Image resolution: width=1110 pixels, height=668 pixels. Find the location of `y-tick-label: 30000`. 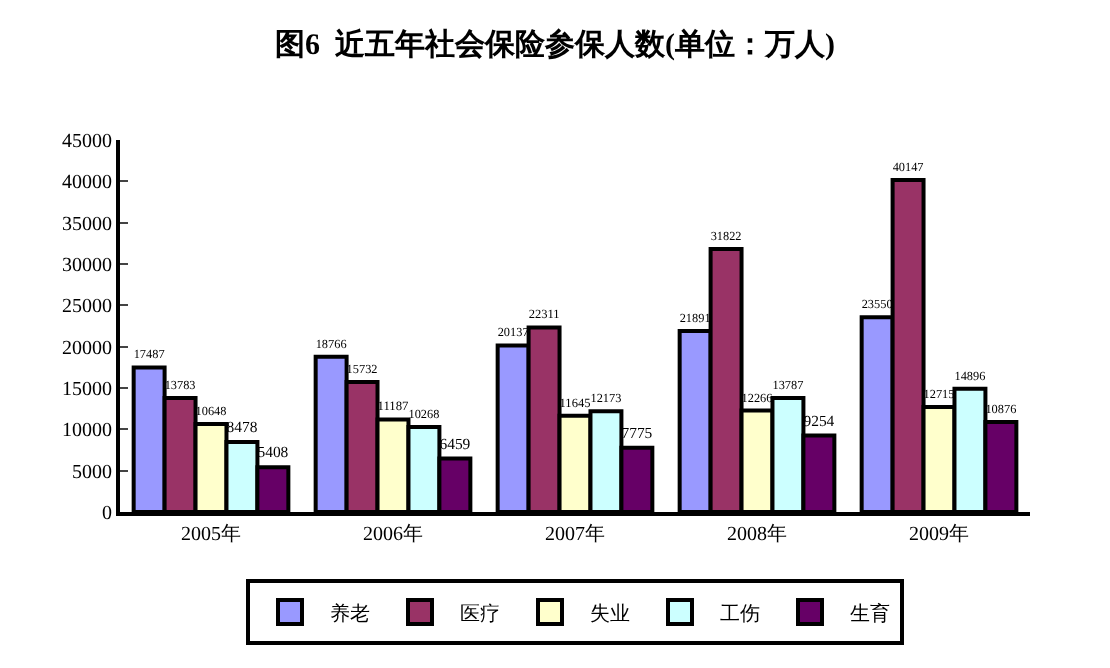

y-tick-label: 30000 is located at coordinates (87, 266).